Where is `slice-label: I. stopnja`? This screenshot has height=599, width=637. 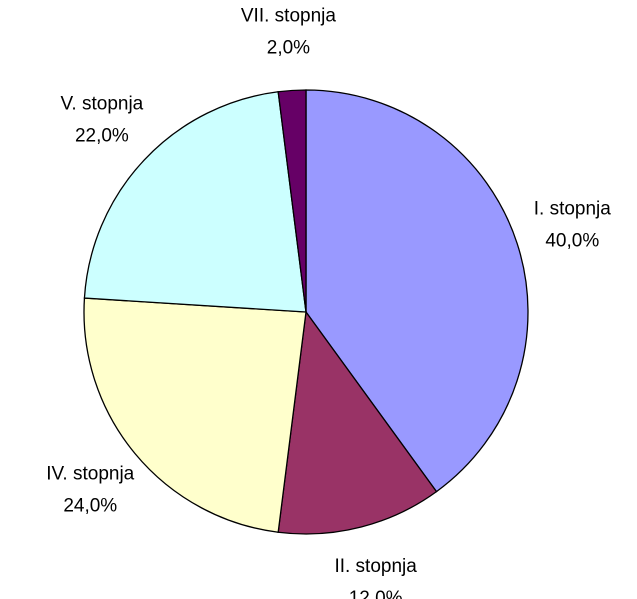 slice-label: I. stopnja is located at coordinates (573, 208).